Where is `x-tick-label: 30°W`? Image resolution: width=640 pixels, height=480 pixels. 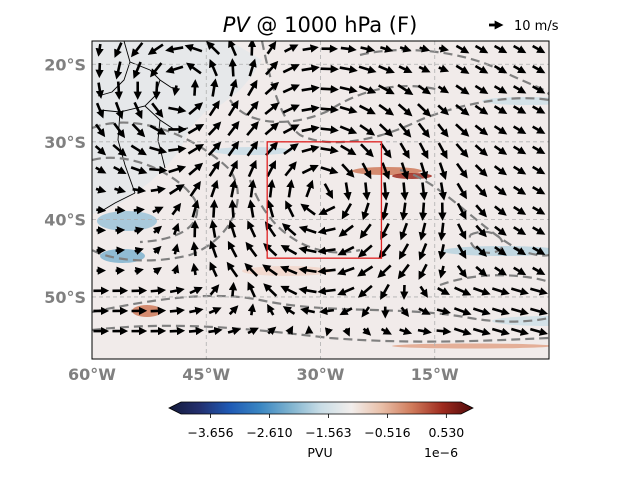
x-tick-label: 30°W is located at coordinates (321, 374).